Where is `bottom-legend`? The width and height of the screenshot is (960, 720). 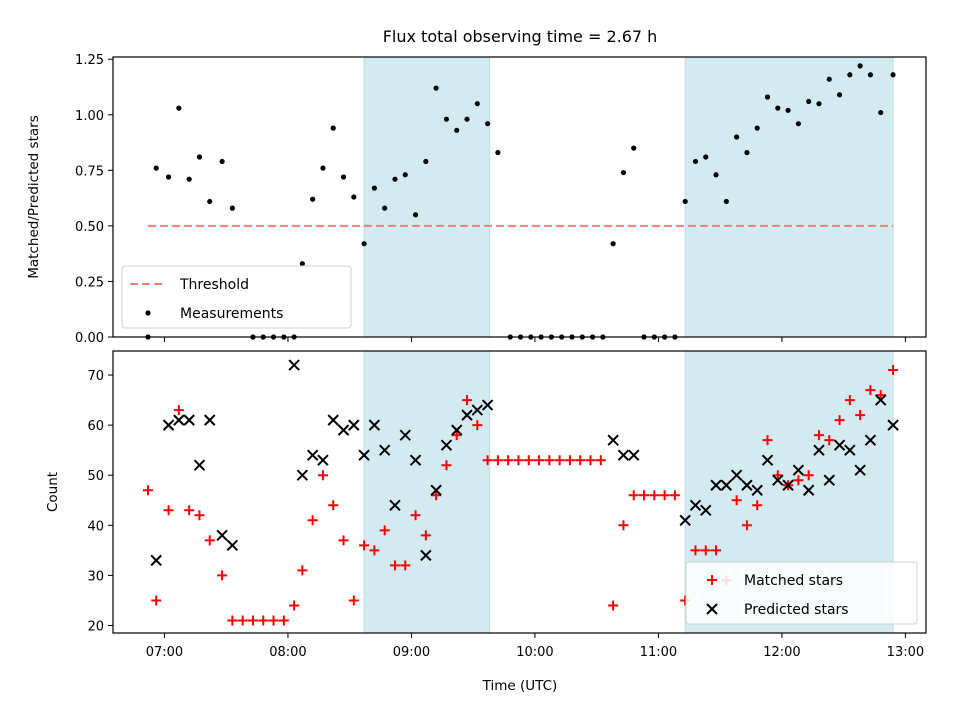
bottom-legend is located at coordinates (801, 593).